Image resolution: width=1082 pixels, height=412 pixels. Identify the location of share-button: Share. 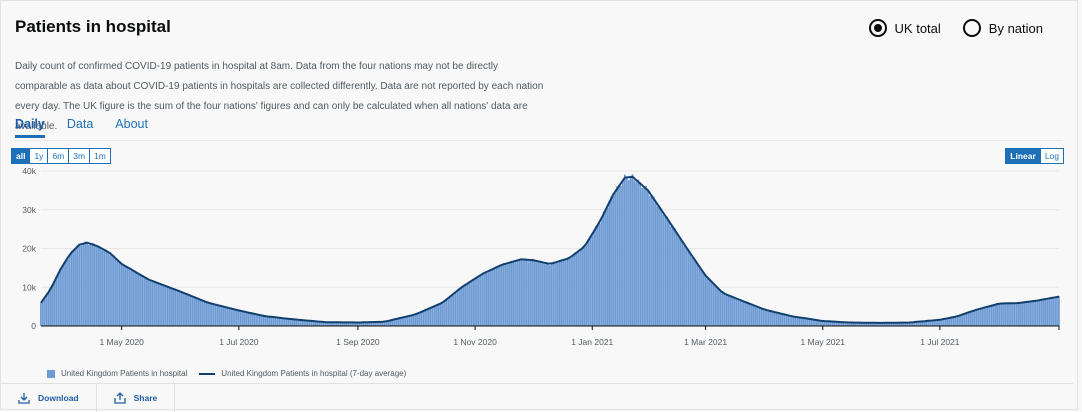
(136, 398).